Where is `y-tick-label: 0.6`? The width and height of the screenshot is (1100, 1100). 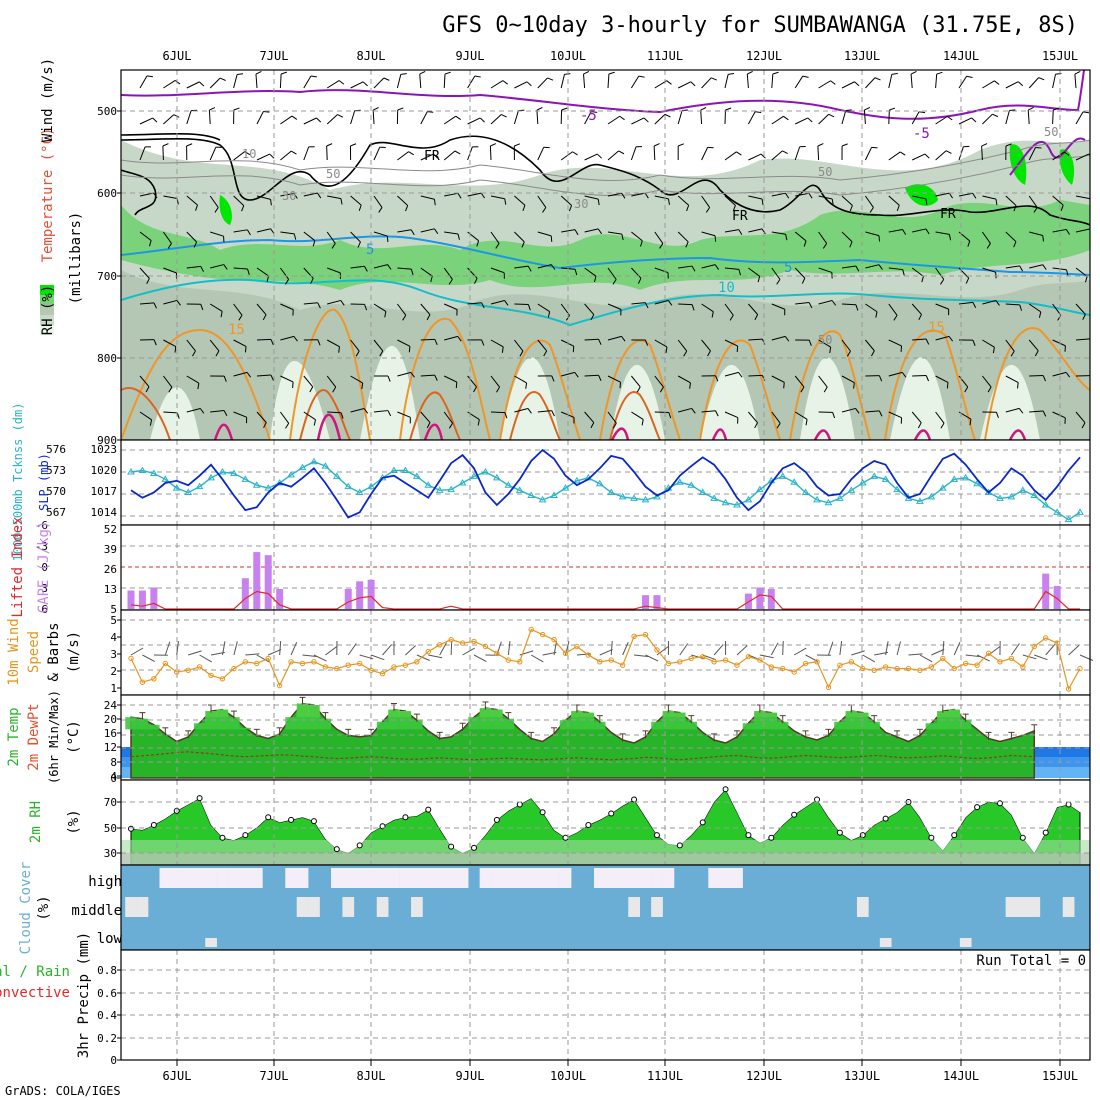
y-tick-label: 0.6 is located at coordinates (107, 993).